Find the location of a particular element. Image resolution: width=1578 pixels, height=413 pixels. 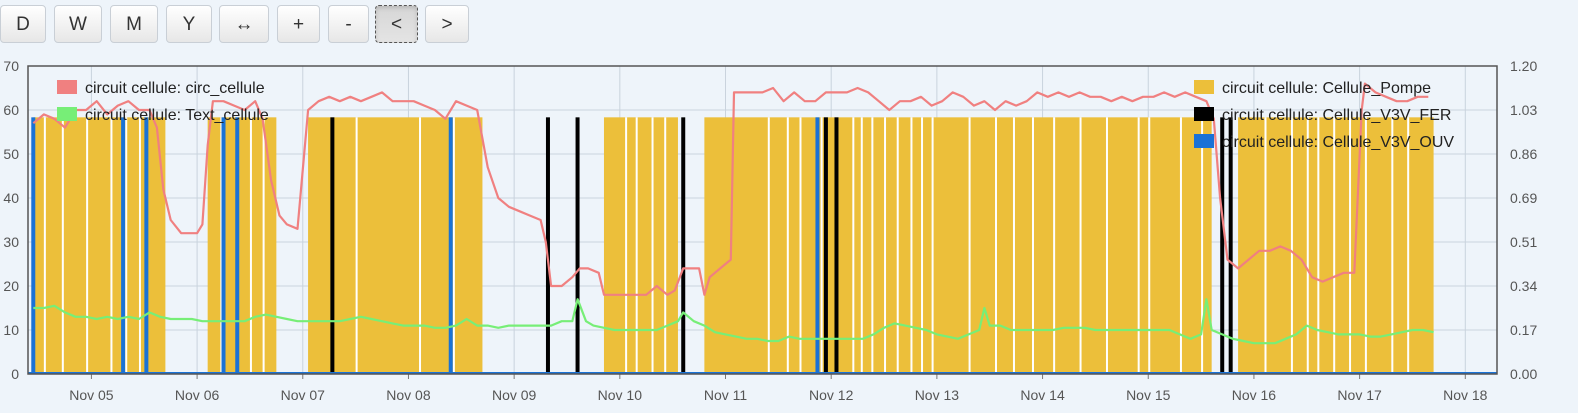

month-view-button: M is located at coordinates (134, 24).